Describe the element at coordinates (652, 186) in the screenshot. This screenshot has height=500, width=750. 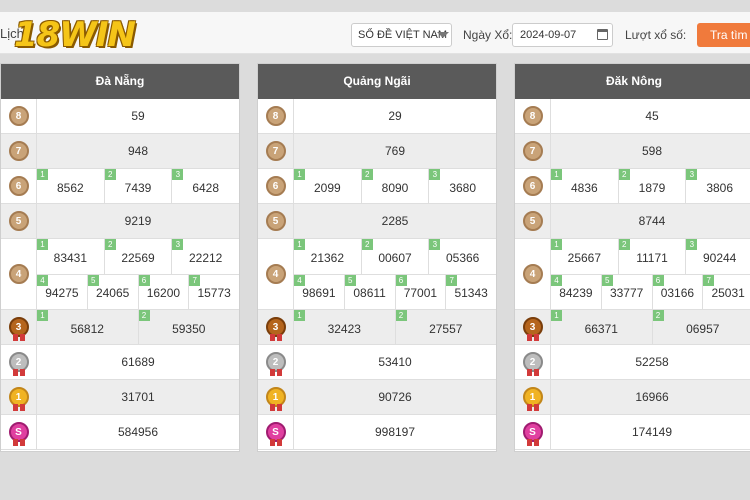
I see `prize-number: 2 1879` at that location.